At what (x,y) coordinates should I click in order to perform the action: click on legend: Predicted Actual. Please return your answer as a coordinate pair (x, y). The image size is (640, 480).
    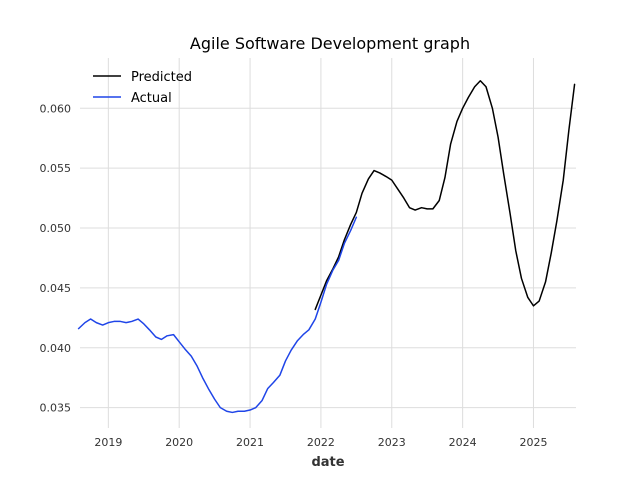
    Looking at the image, I should click on (142, 88).